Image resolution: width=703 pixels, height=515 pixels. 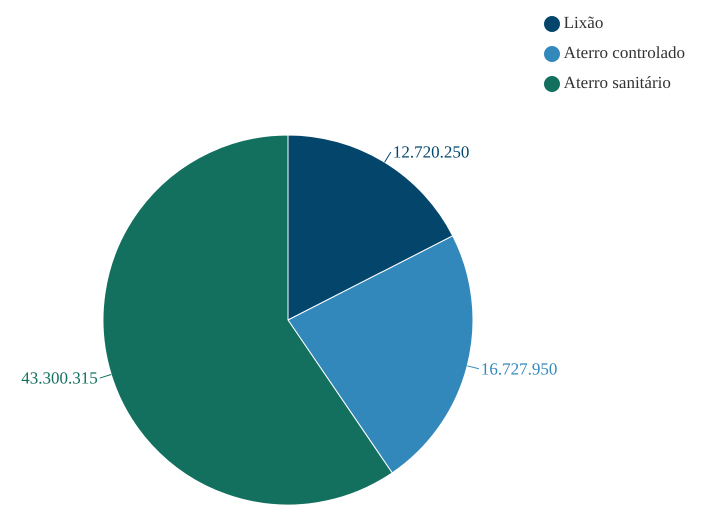 What do you see at coordinates (617, 82) in the screenshot?
I see `legend-label: Aterro sanitário` at bounding box center [617, 82].